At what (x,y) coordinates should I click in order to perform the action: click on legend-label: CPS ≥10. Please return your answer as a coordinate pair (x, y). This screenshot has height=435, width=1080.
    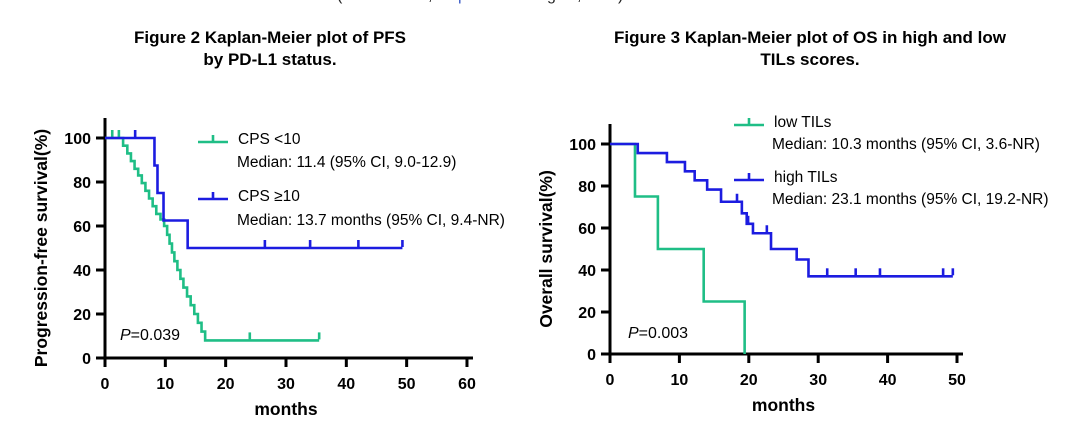
    Looking at the image, I should click on (269, 196).